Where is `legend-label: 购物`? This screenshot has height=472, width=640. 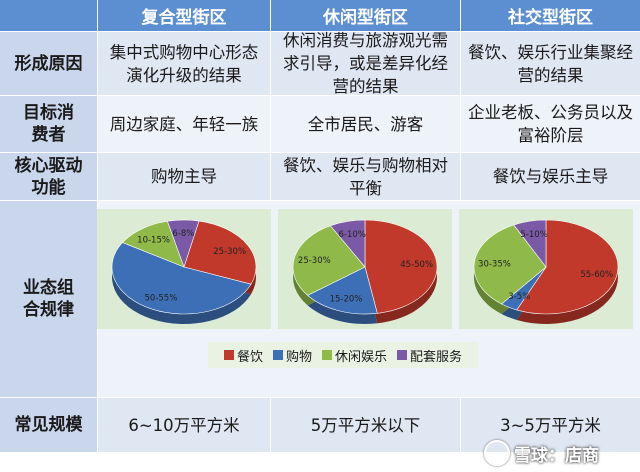
legend-label: 购物 is located at coordinates (298, 357).